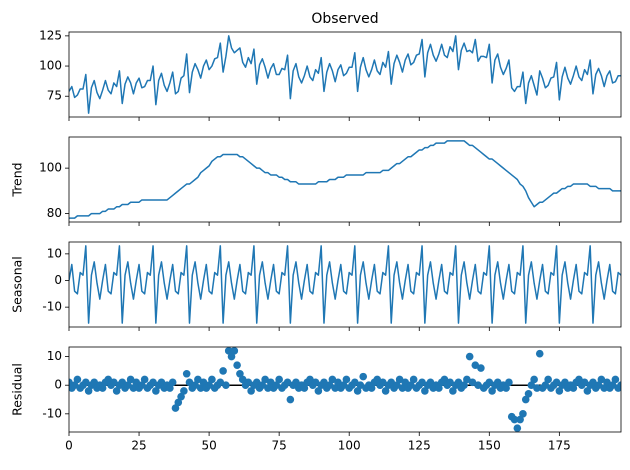 Image resolution: width=630 pixels, height=470 pixels. What do you see at coordinates (54, 213) in the screenshot?
I see `y-tick-label: 80` at bounding box center [54, 213].